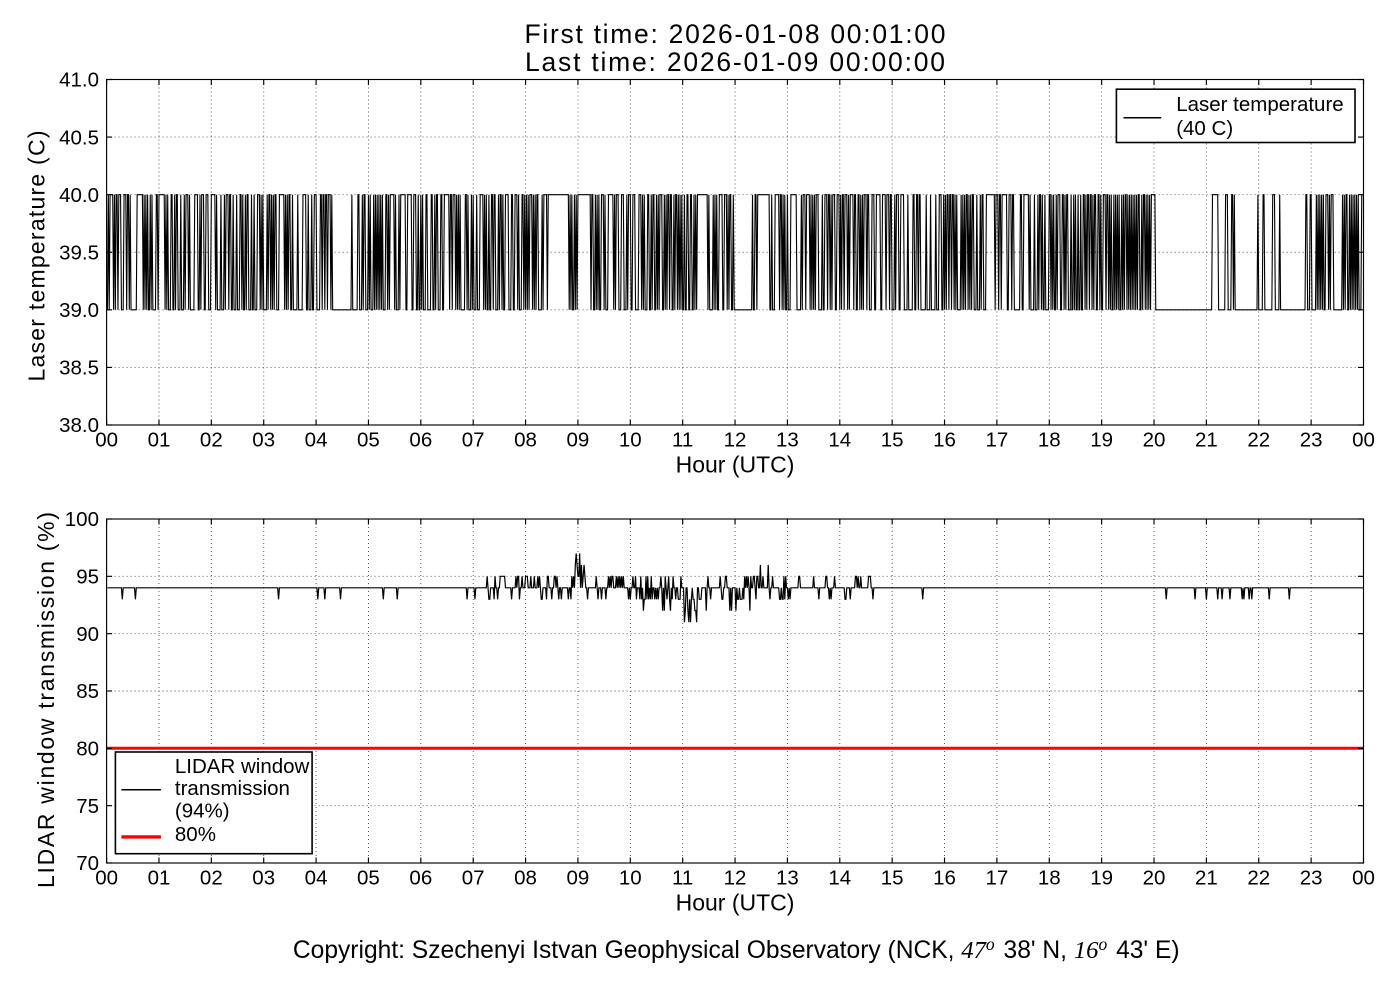 This screenshot has height=1000, width=1400. I want to click on svg-text: Laser temperature (C), so click(37, 256).